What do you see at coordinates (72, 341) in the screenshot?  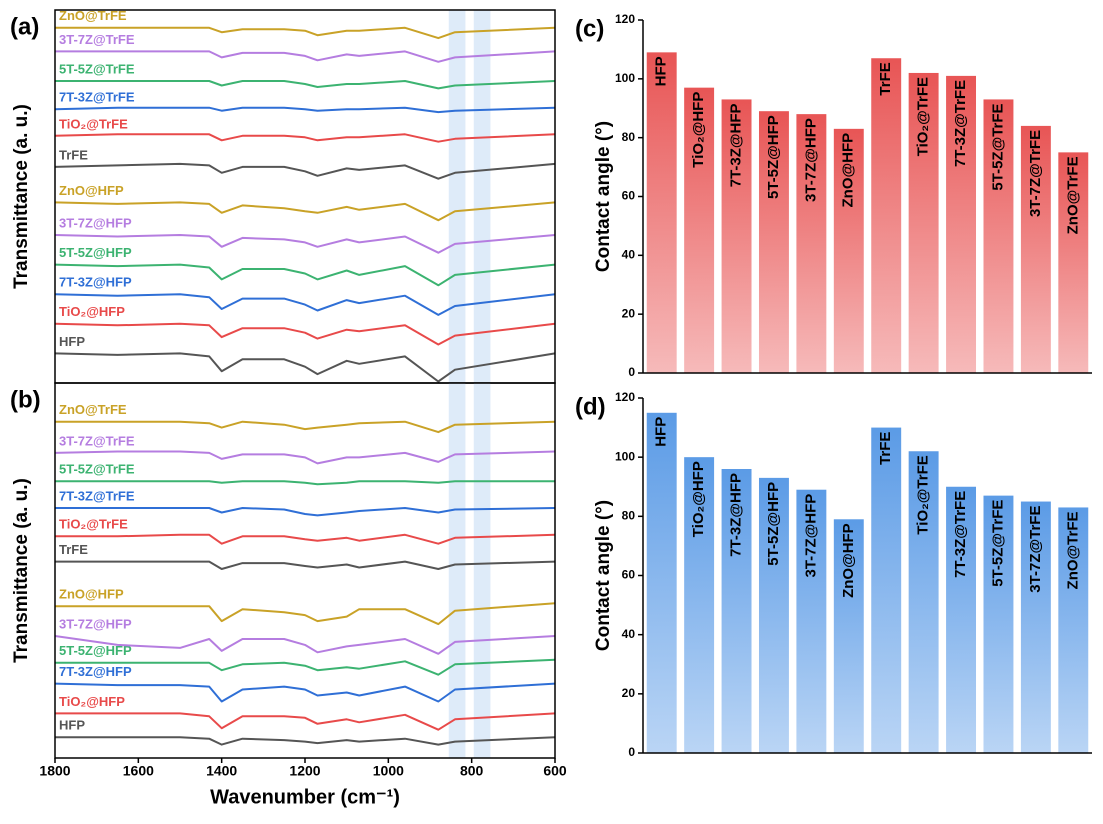 I see `series-label: HFP` at bounding box center [72, 341].